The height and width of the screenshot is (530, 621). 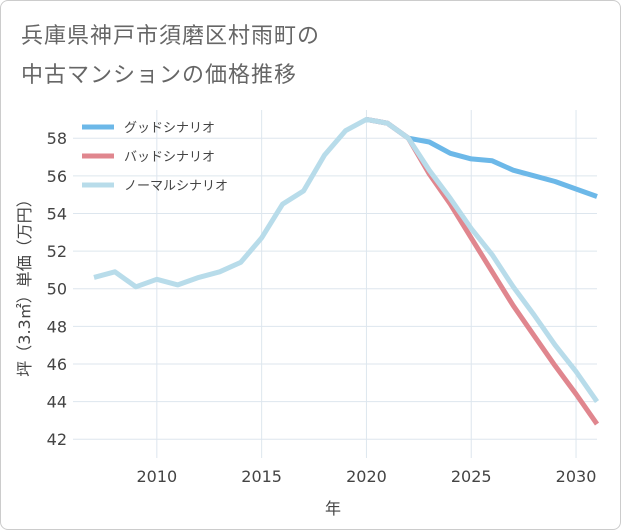 I want to click on y-tick-labels: 42 44 46 48 50 52 54 56 58, so click(x=57, y=289).